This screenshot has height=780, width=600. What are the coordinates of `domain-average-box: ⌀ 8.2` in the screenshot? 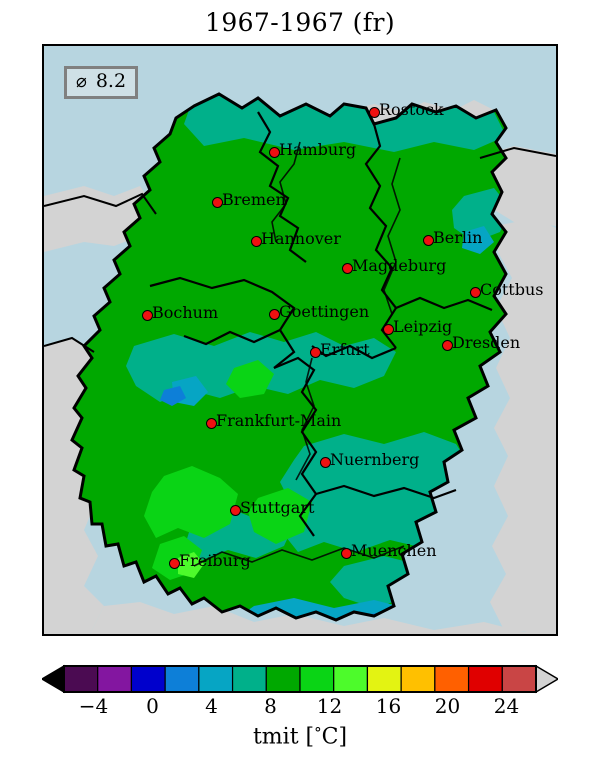 It's located at (101, 82).